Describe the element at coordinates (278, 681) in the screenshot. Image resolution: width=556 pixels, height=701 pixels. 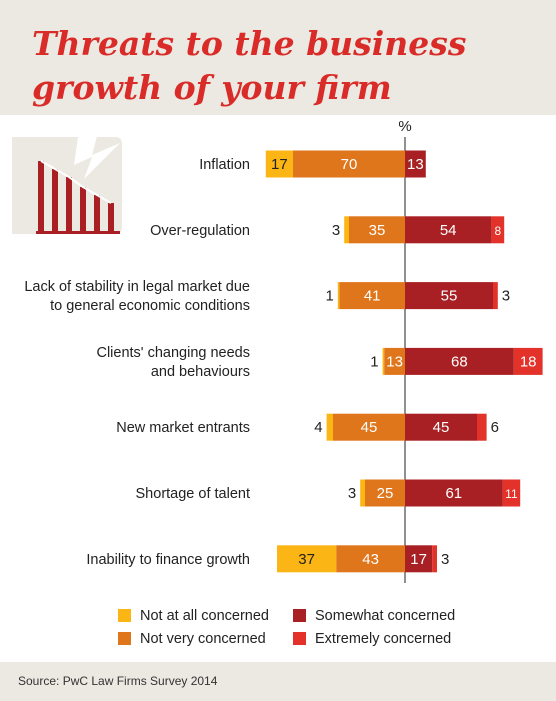
I see `footer-band: Source: PwC Law Firms Survey 2014` at that location.